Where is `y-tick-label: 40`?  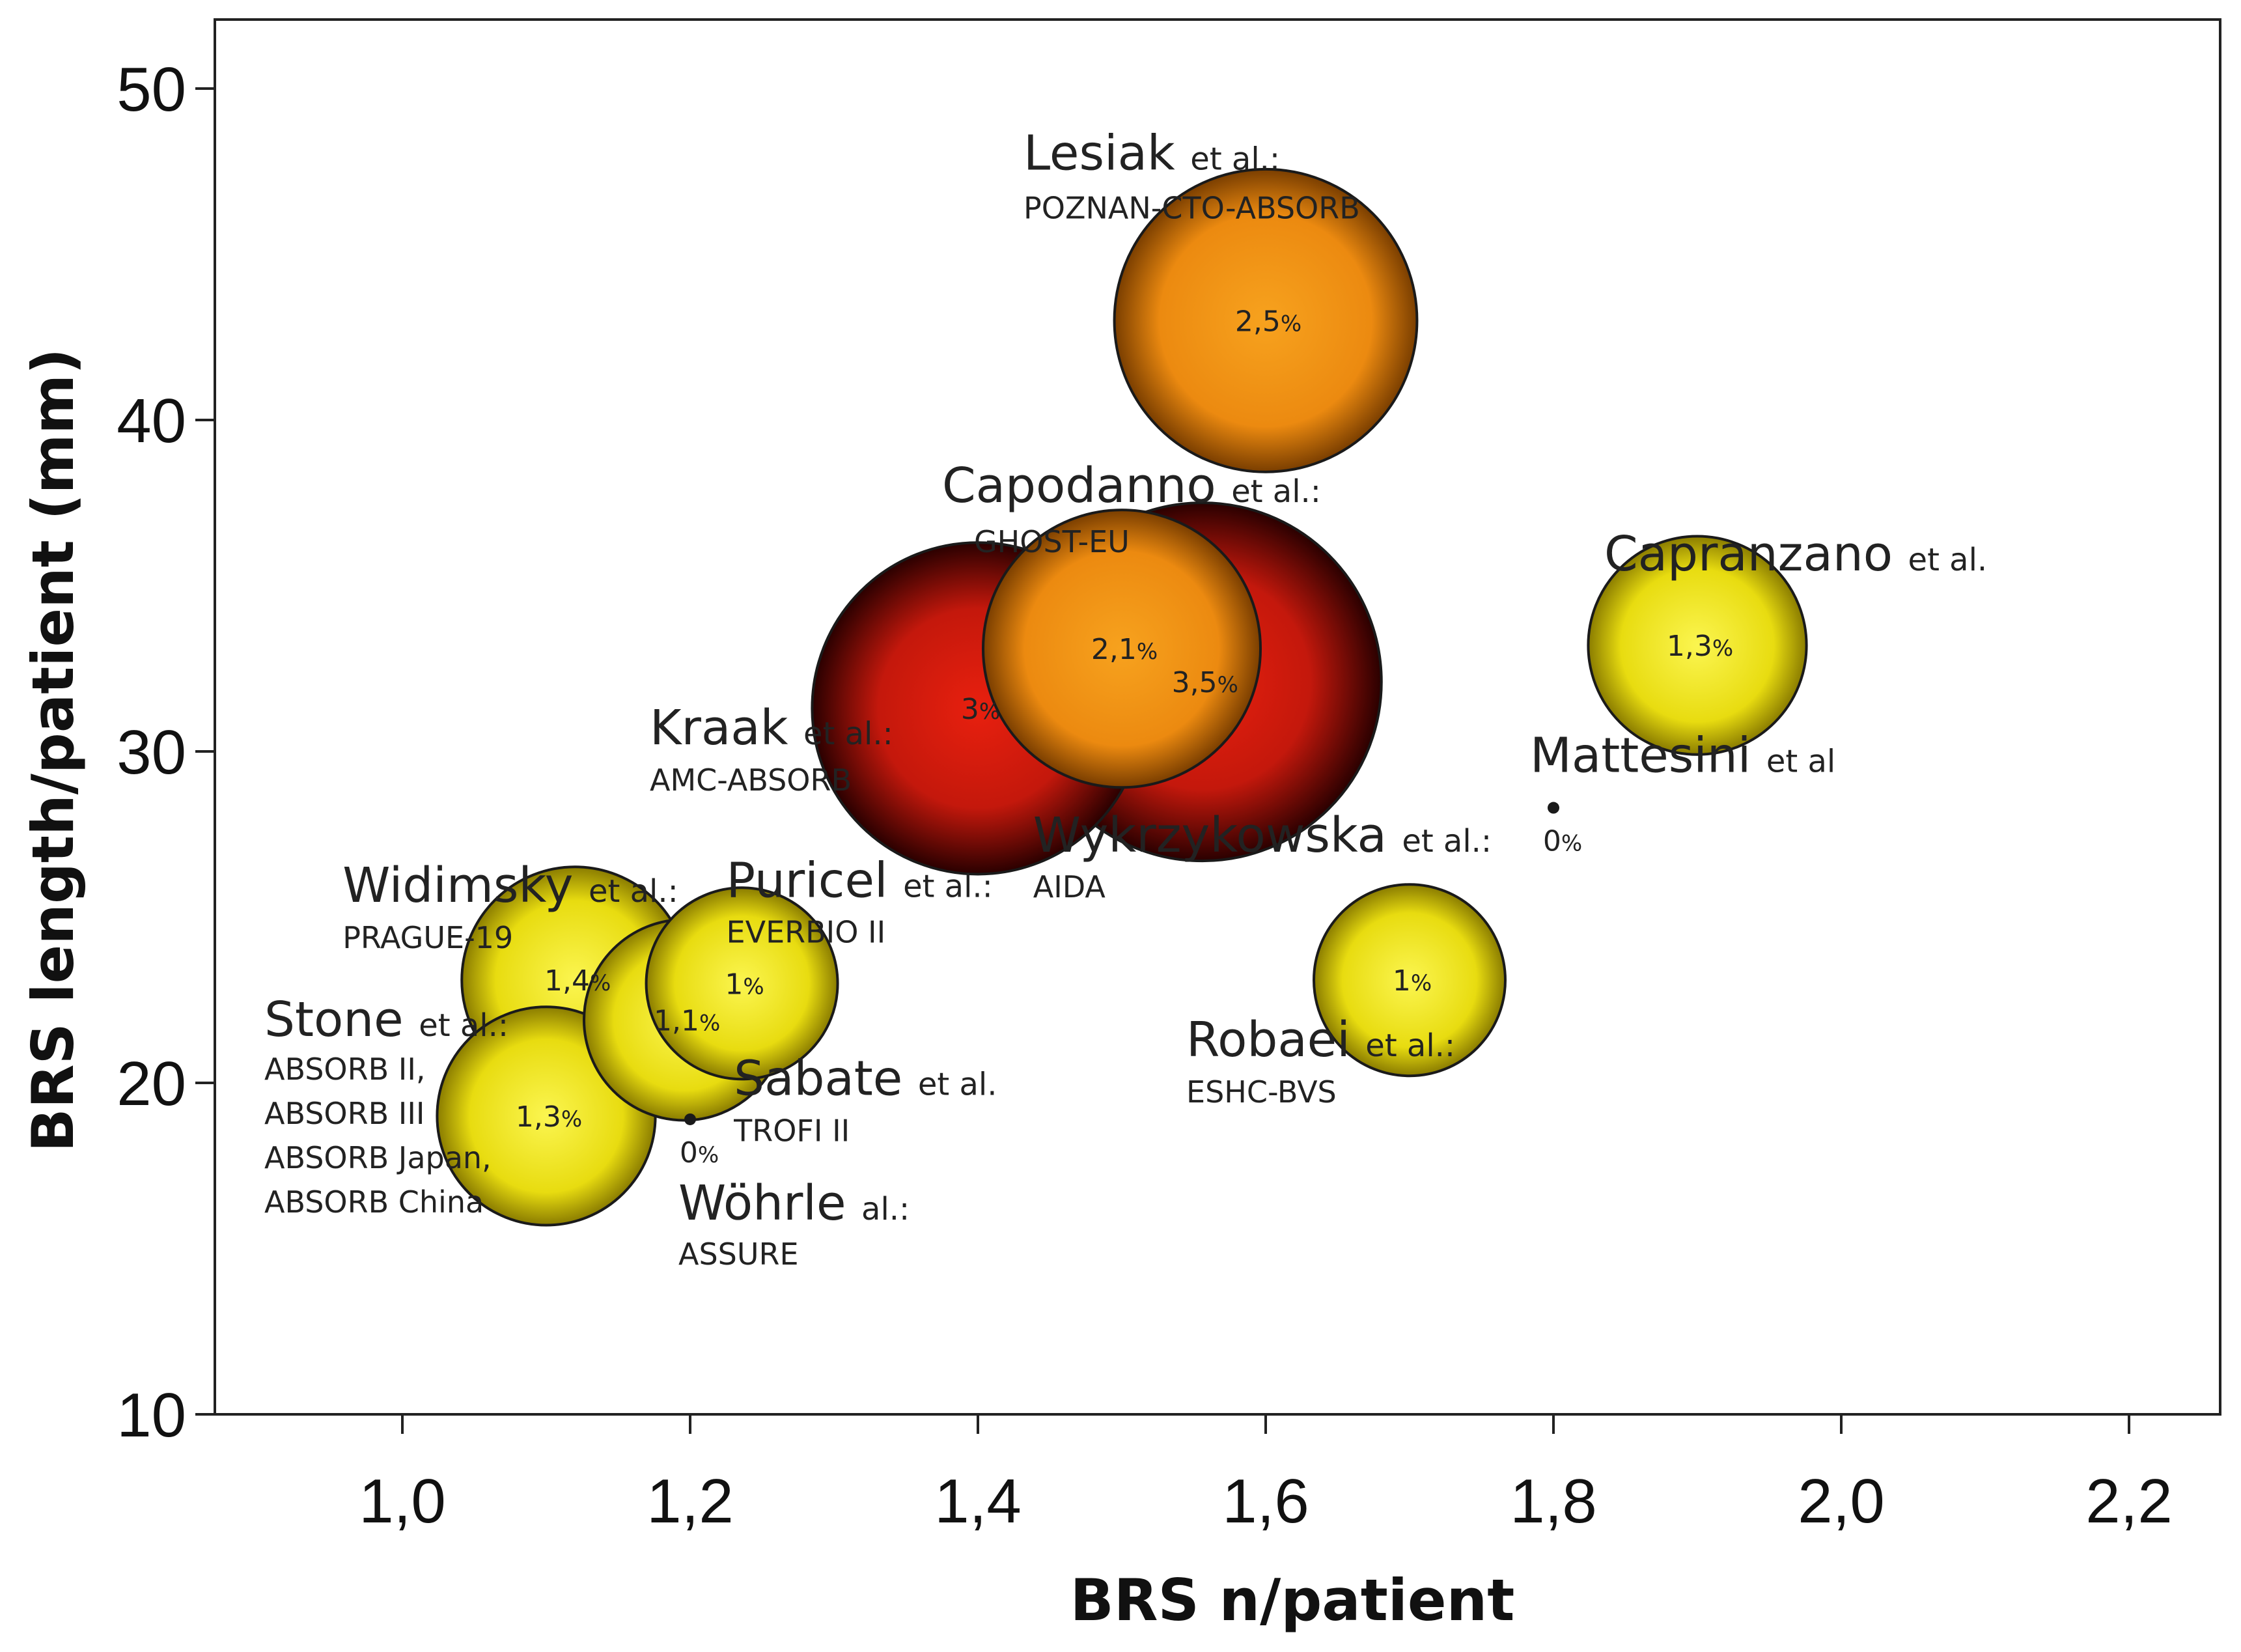 y-tick-label: 40 is located at coordinates (152, 421).